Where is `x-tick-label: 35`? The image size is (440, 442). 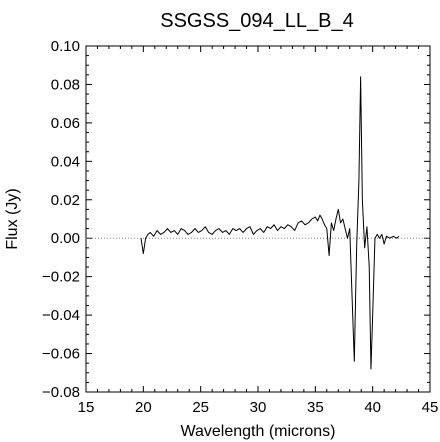 x-tick-label: 35 is located at coordinates (315, 407).